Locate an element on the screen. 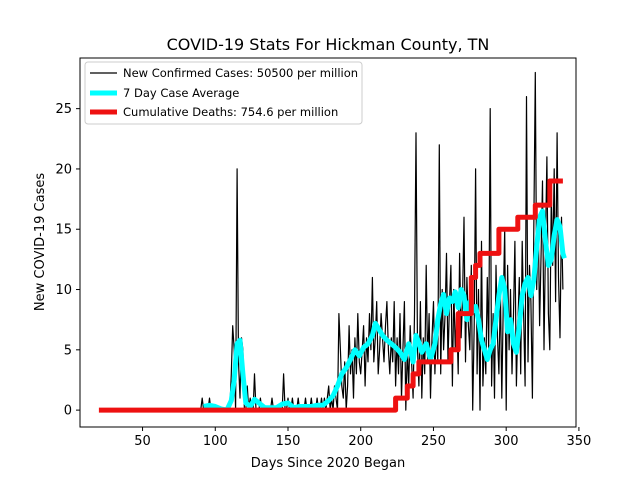  x-tick-label: 350 is located at coordinates (578, 441).